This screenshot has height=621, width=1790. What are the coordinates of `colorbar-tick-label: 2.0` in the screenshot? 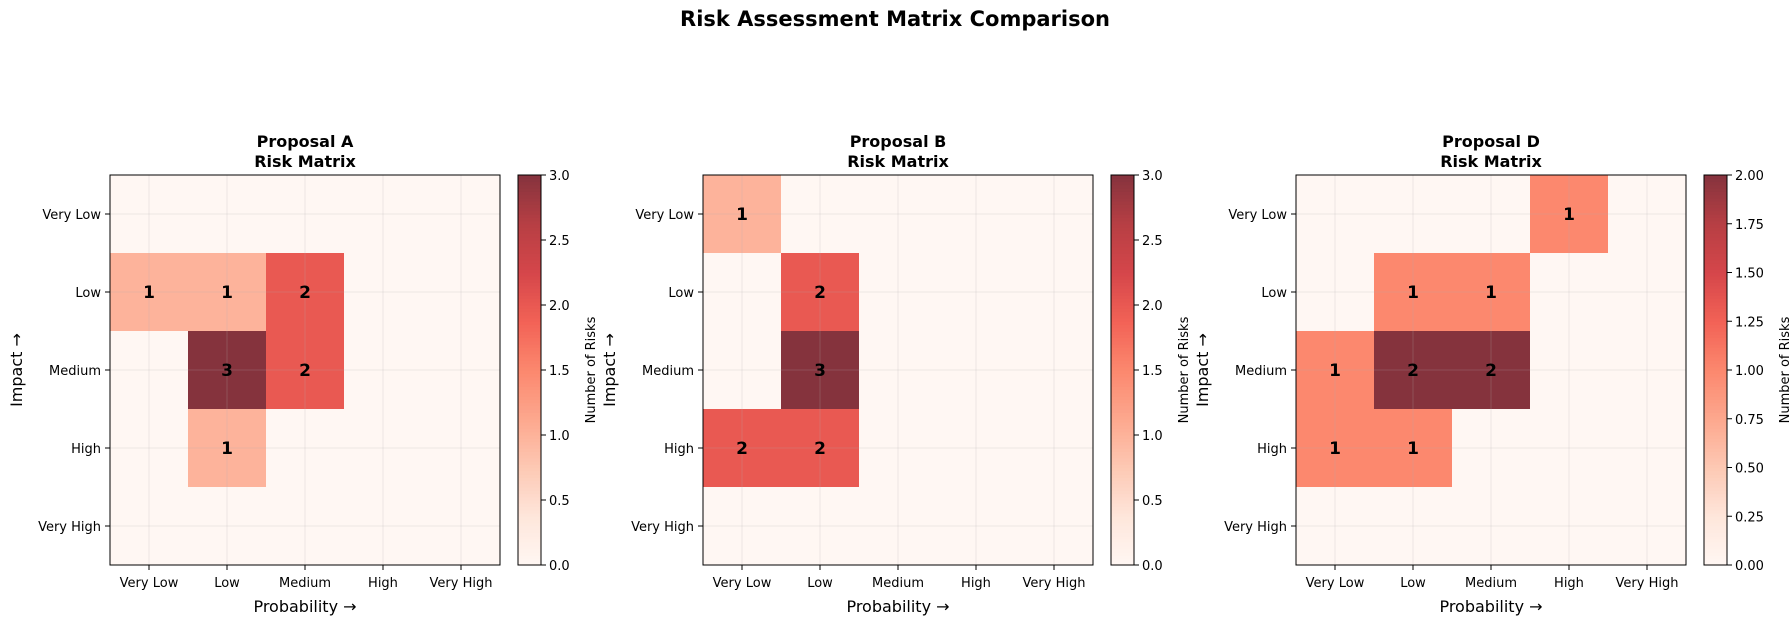 It's located at (1152, 306).